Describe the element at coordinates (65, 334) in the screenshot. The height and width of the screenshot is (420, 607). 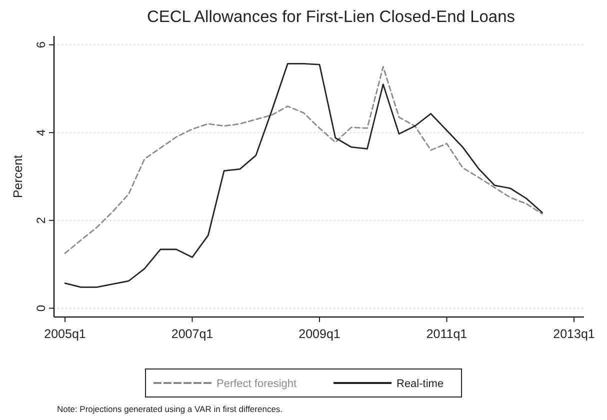
I see `x-tick-label: 2005q1` at that location.